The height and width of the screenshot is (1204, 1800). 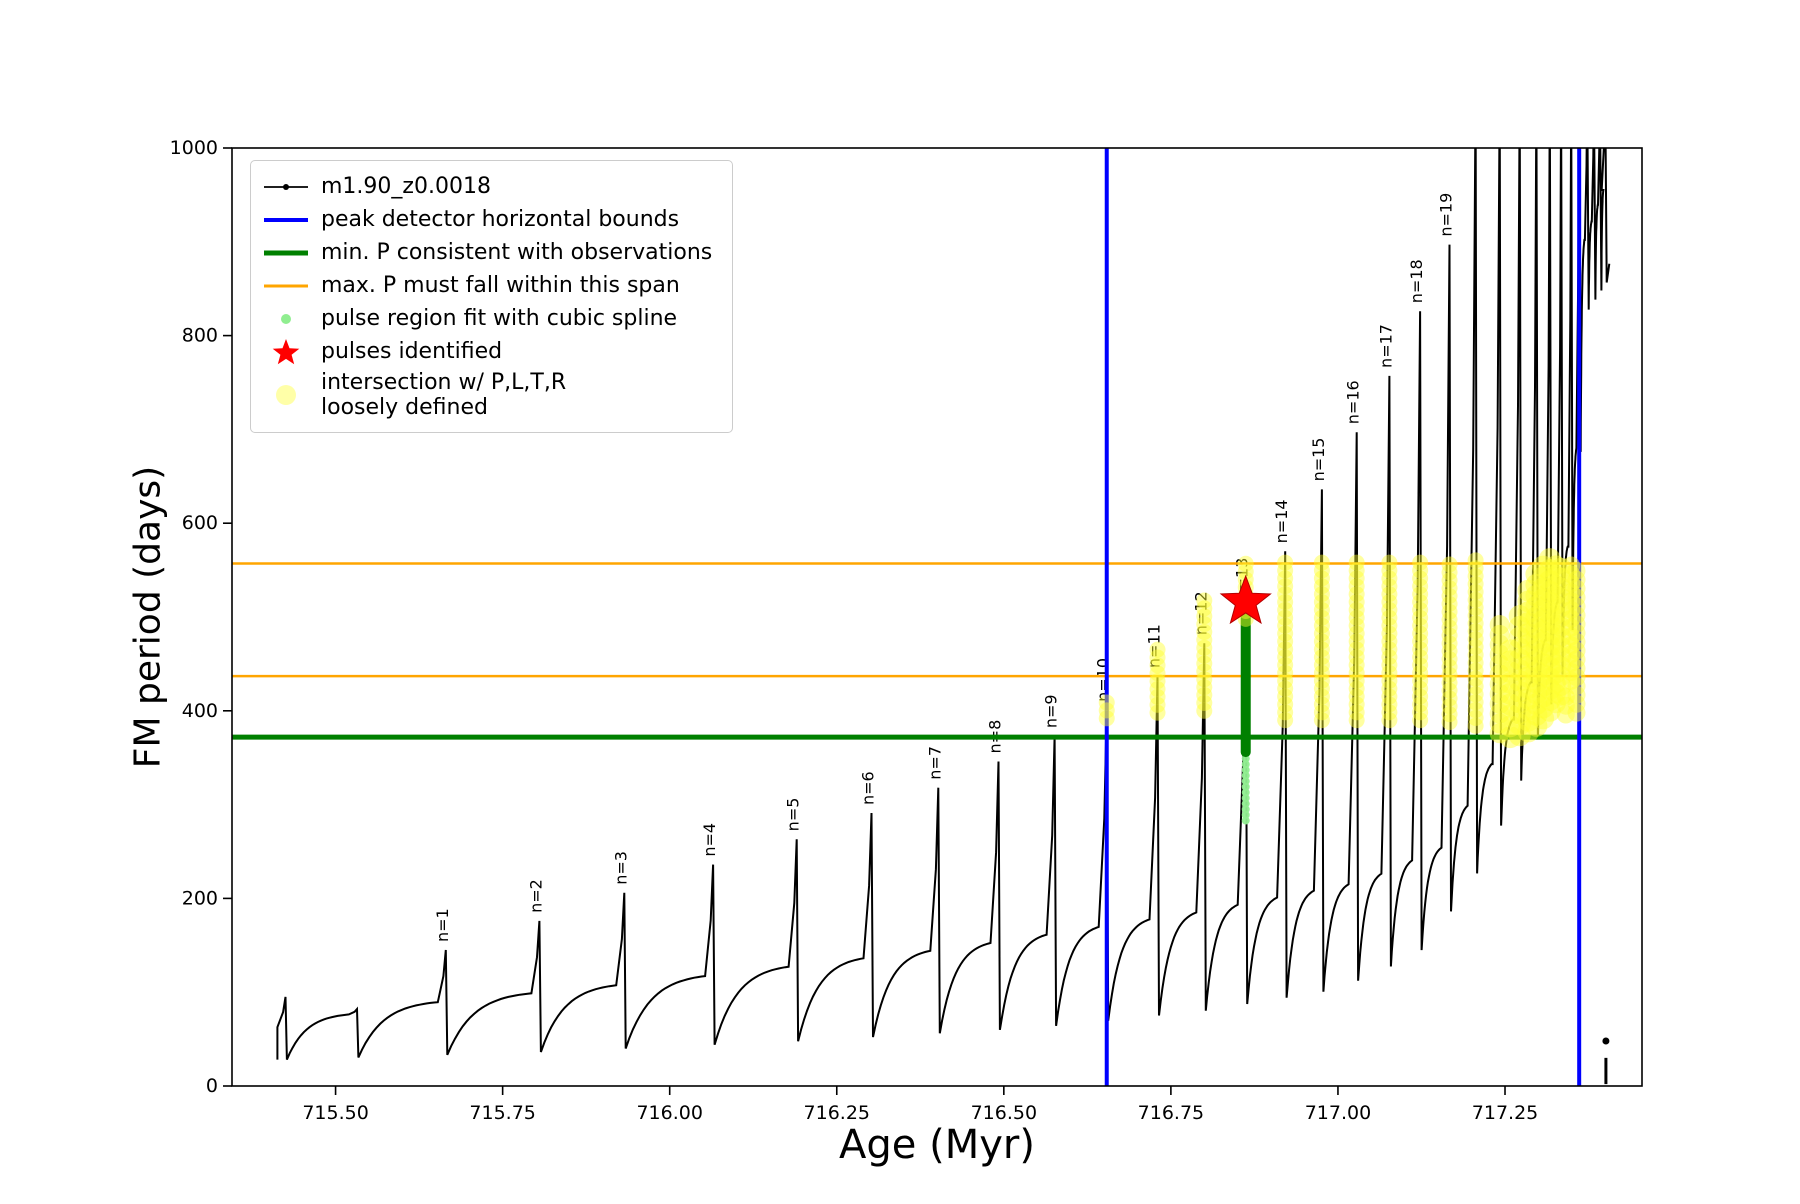 What do you see at coordinates (709, 840) in the screenshot?
I see `pulse-number-label: n=4` at bounding box center [709, 840].